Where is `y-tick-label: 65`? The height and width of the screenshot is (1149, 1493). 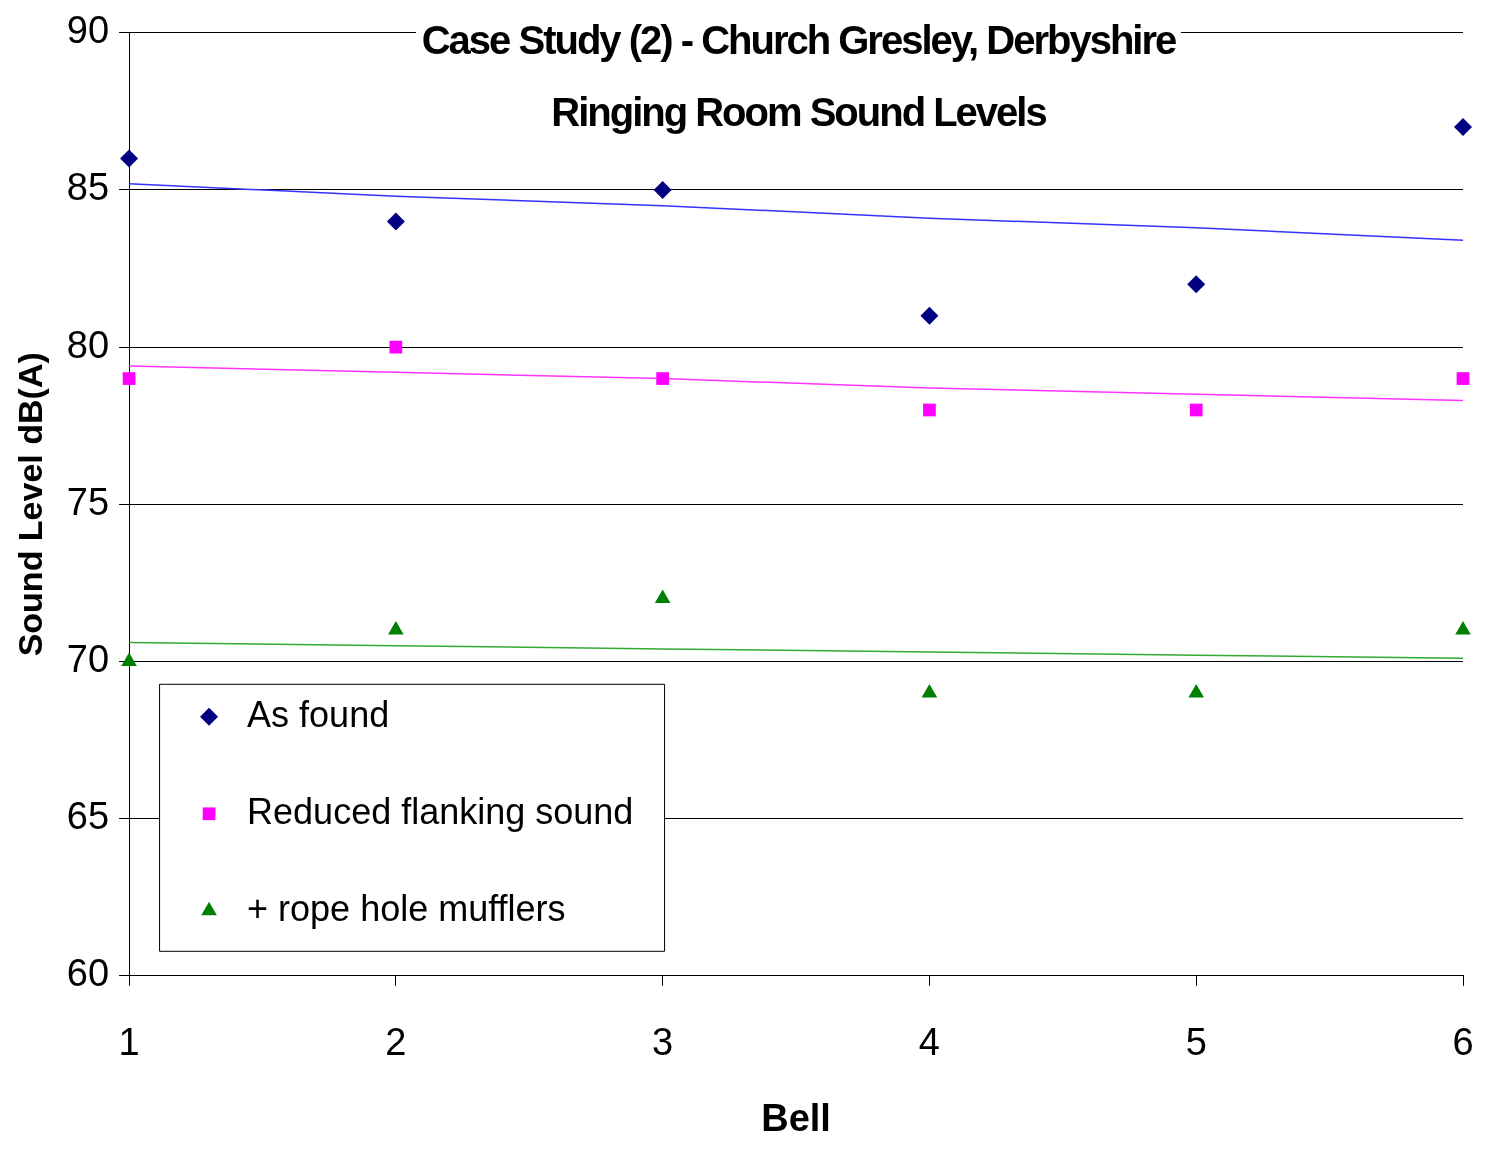 y-tick-label: 65 is located at coordinates (88, 816).